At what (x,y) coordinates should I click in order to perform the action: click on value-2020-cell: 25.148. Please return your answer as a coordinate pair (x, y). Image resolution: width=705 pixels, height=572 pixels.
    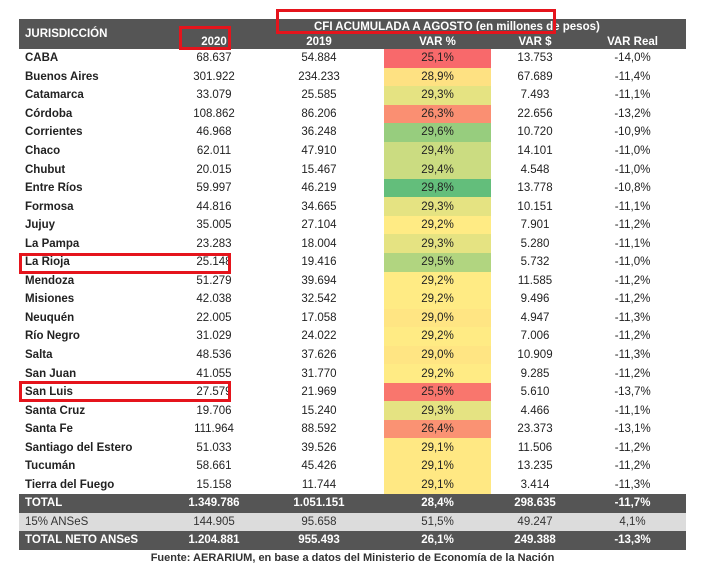
    Looking at the image, I should click on (214, 262).